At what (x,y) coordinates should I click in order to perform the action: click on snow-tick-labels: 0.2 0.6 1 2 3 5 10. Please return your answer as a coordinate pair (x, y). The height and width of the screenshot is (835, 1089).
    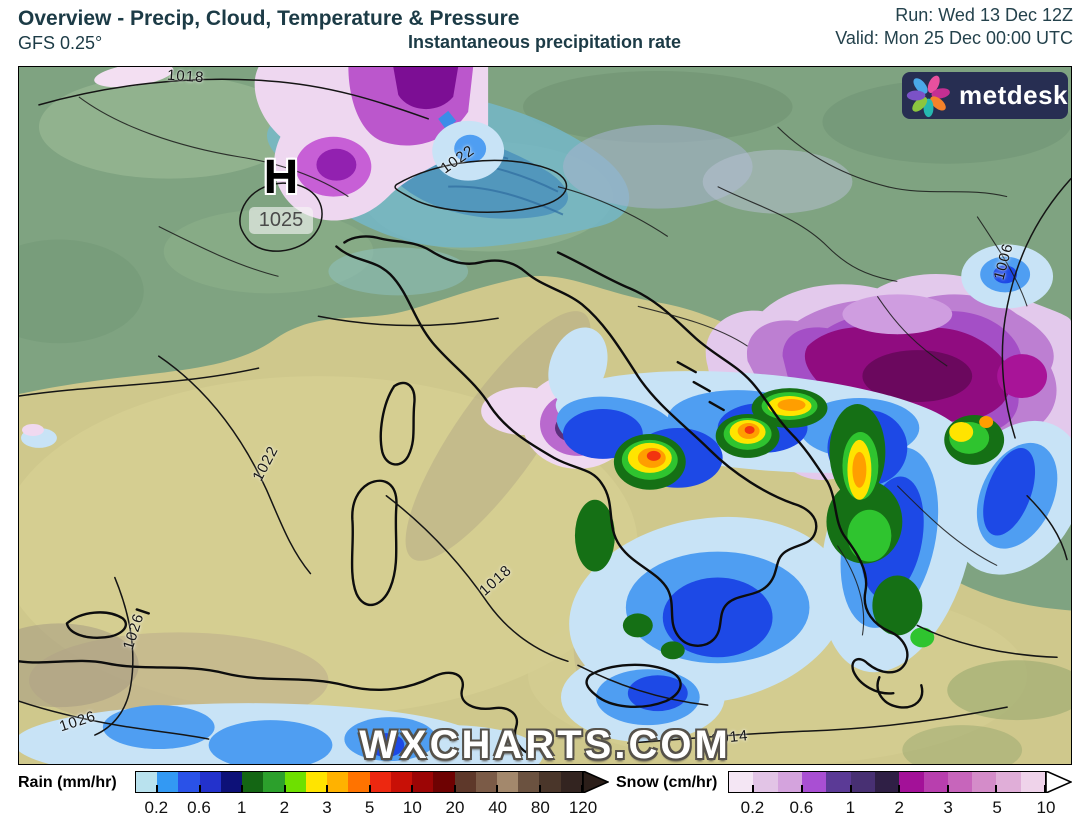
    Looking at the image, I should click on (892, 809).